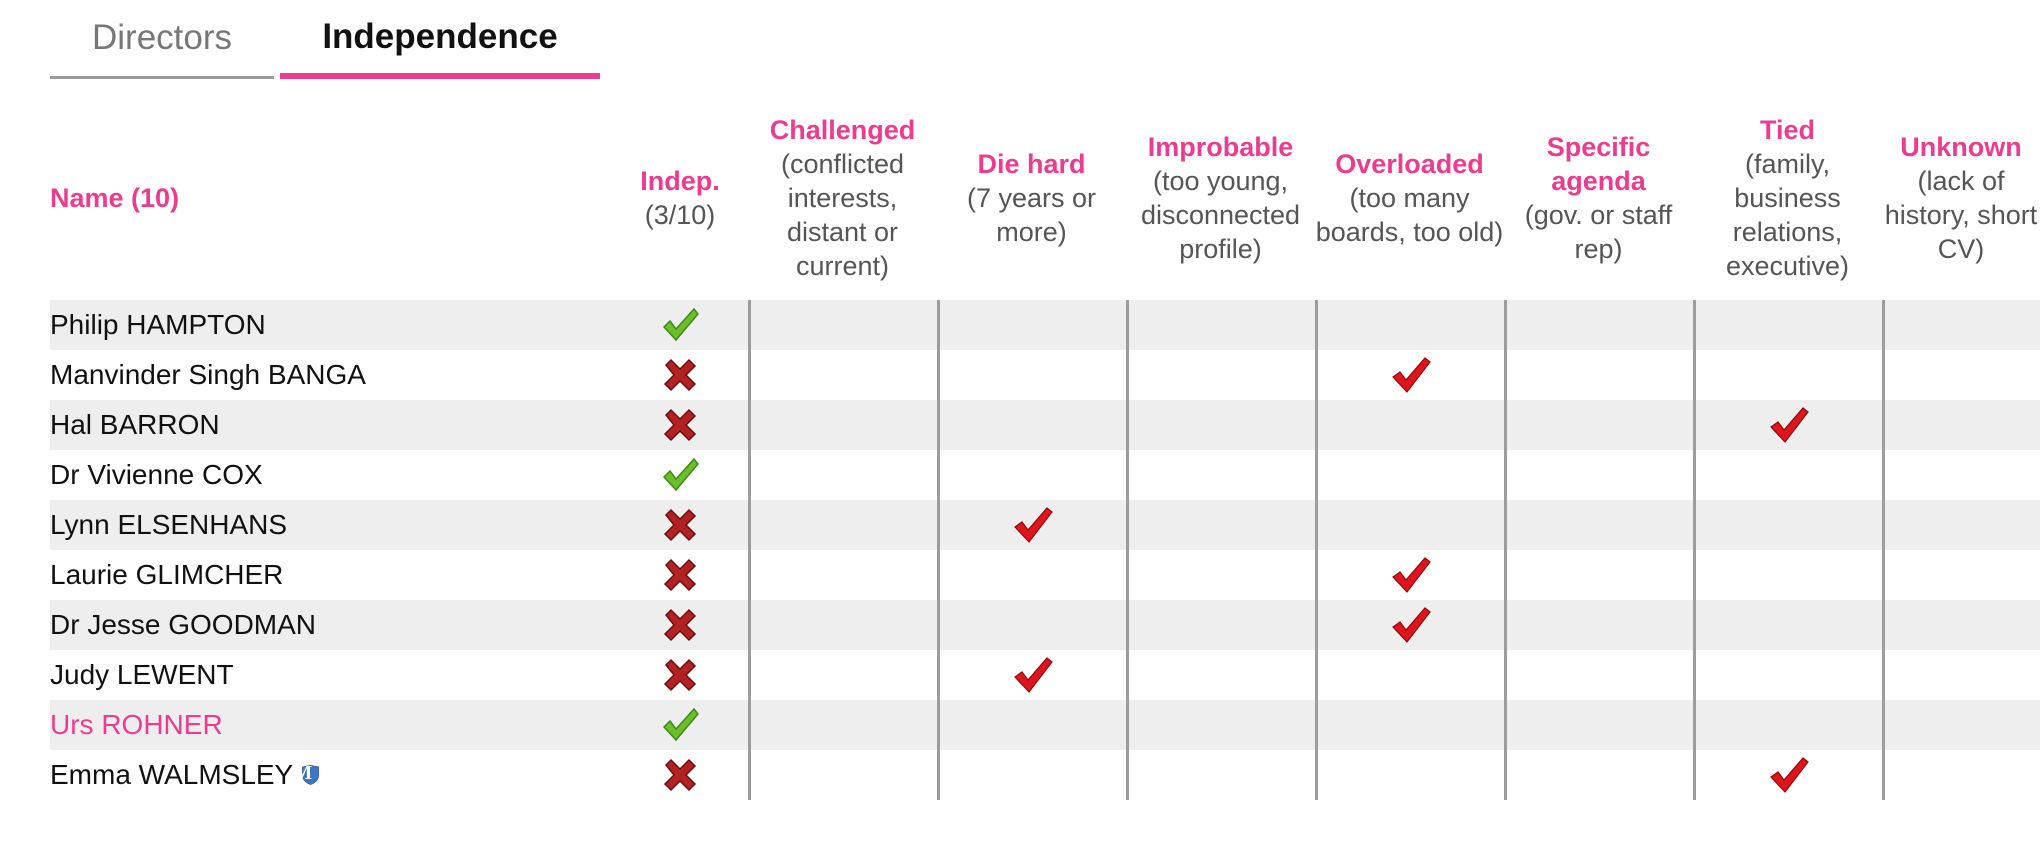 Image resolution: width=2040 pixels, height=862 pixels. I want to click on header-diehard-title: Die hard, so click(1031, 163).